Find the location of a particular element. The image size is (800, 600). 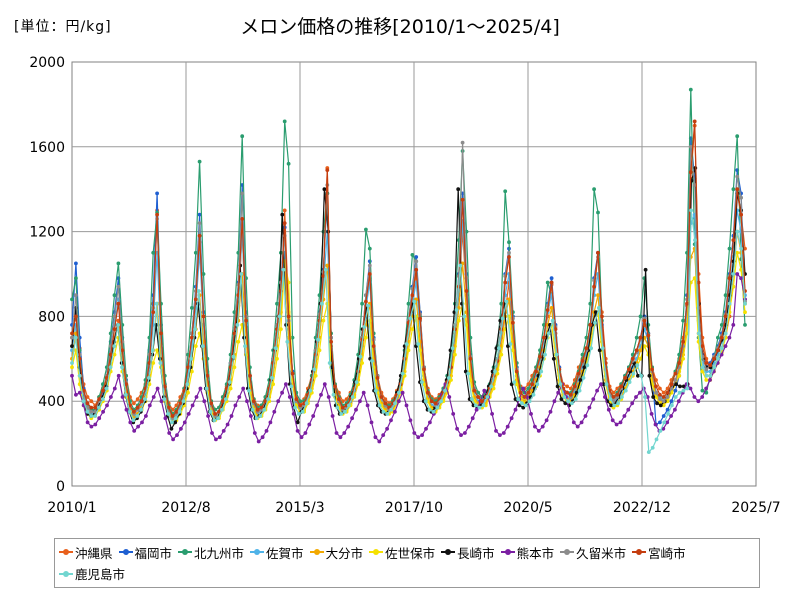

legend-label: 大分市 is located at coordinates (344, 553).